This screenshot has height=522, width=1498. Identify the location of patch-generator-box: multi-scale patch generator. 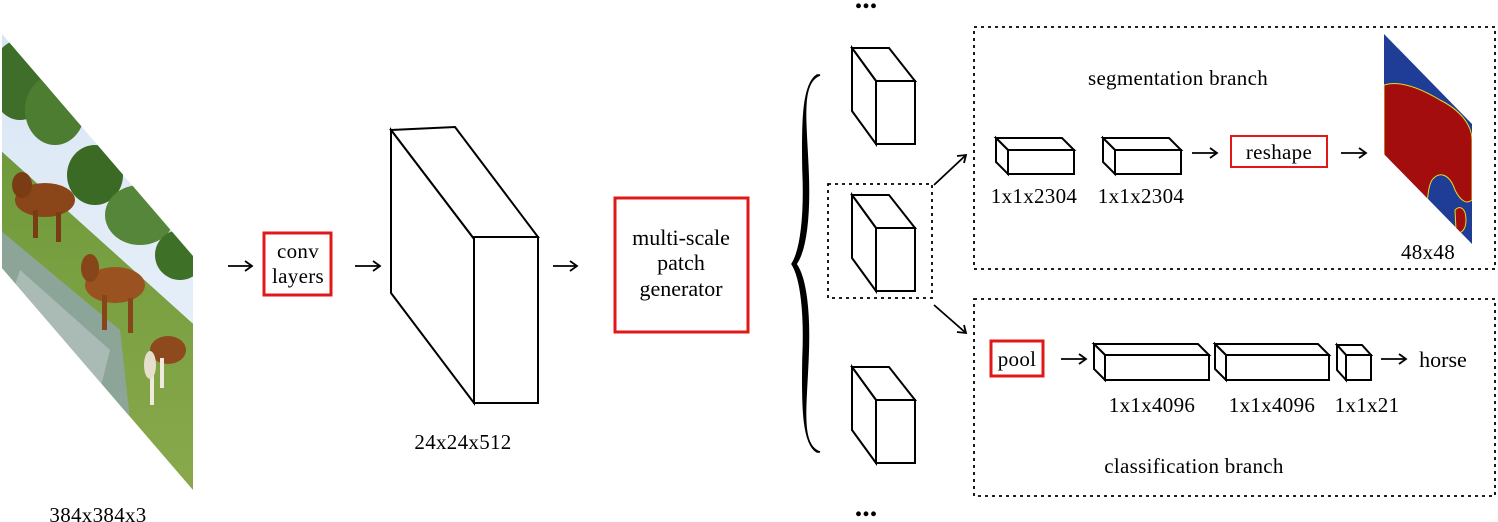
(681, 265).